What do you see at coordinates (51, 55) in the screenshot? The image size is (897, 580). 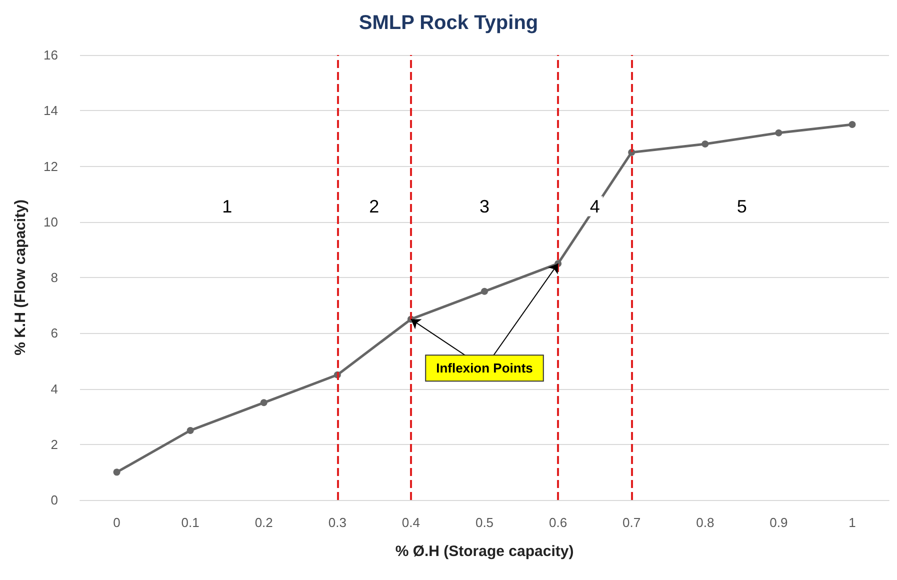 I see `y-tick-label: 16` at bounding box center [51, 55].